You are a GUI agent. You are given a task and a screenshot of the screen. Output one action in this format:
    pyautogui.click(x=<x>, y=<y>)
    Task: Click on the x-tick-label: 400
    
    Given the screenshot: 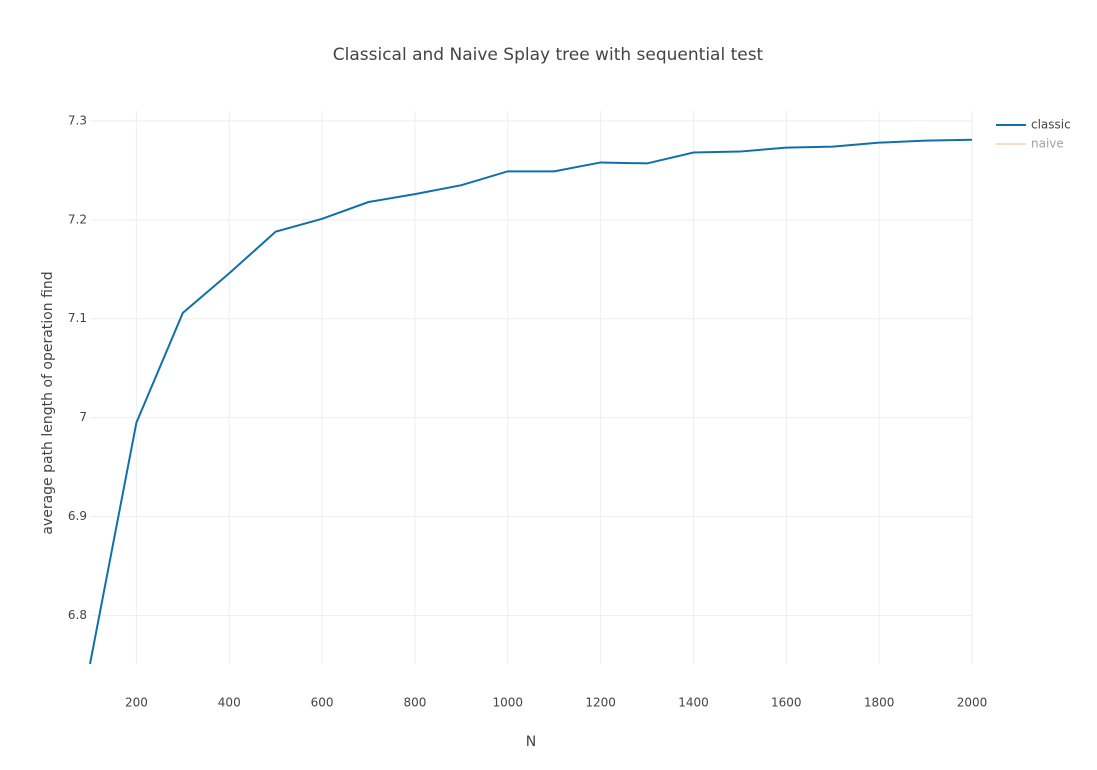 What is the action you would take?
    pyautogui.click(x=229, y=703)
    